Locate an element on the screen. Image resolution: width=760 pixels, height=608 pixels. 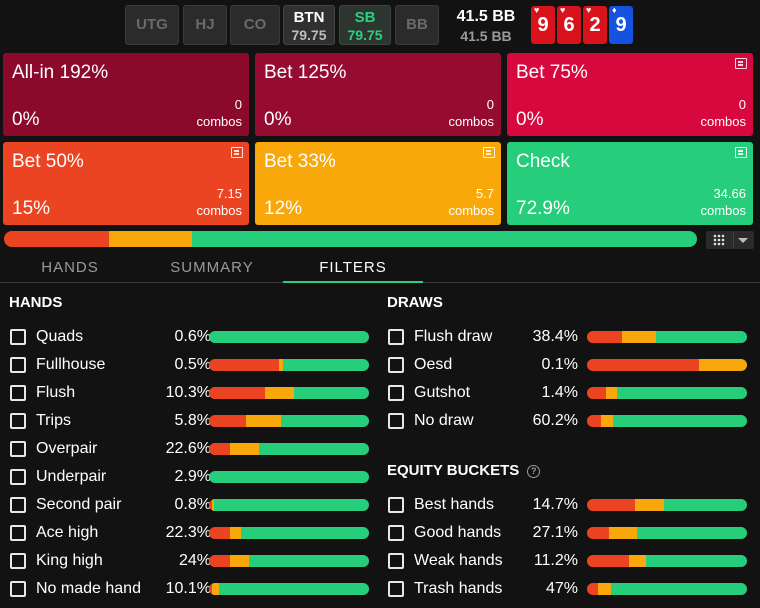
filter-label: Second pair is located at coordinates (79, 504).